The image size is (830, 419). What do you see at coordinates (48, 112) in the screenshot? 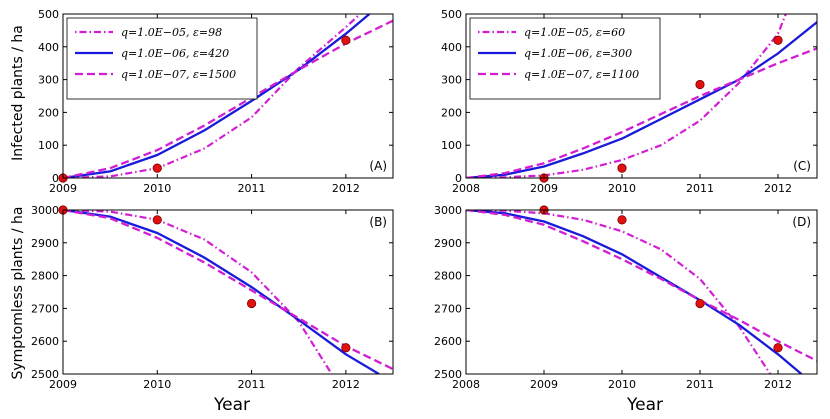
I see `panel-a-y-tick-label: 200` at bounding box center [48, 112].